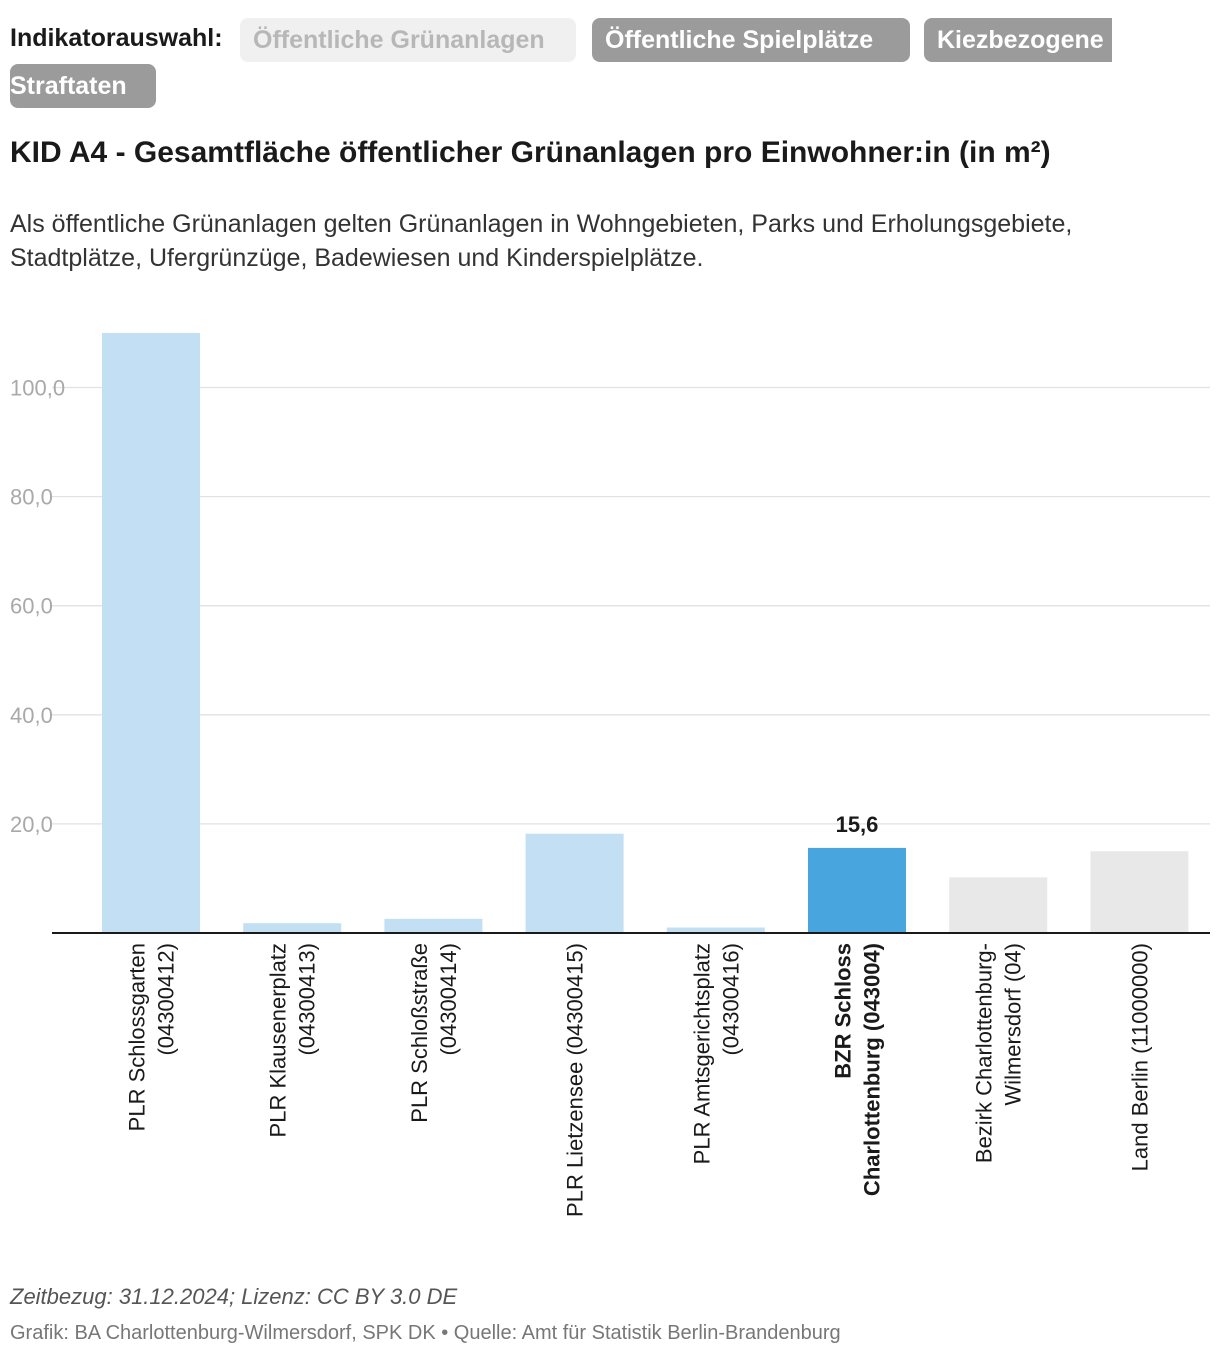 This screenshot has height=1358, width=1220. I want to click on x-tick-label: PLR Schloßstraße, so click(419, 1033).